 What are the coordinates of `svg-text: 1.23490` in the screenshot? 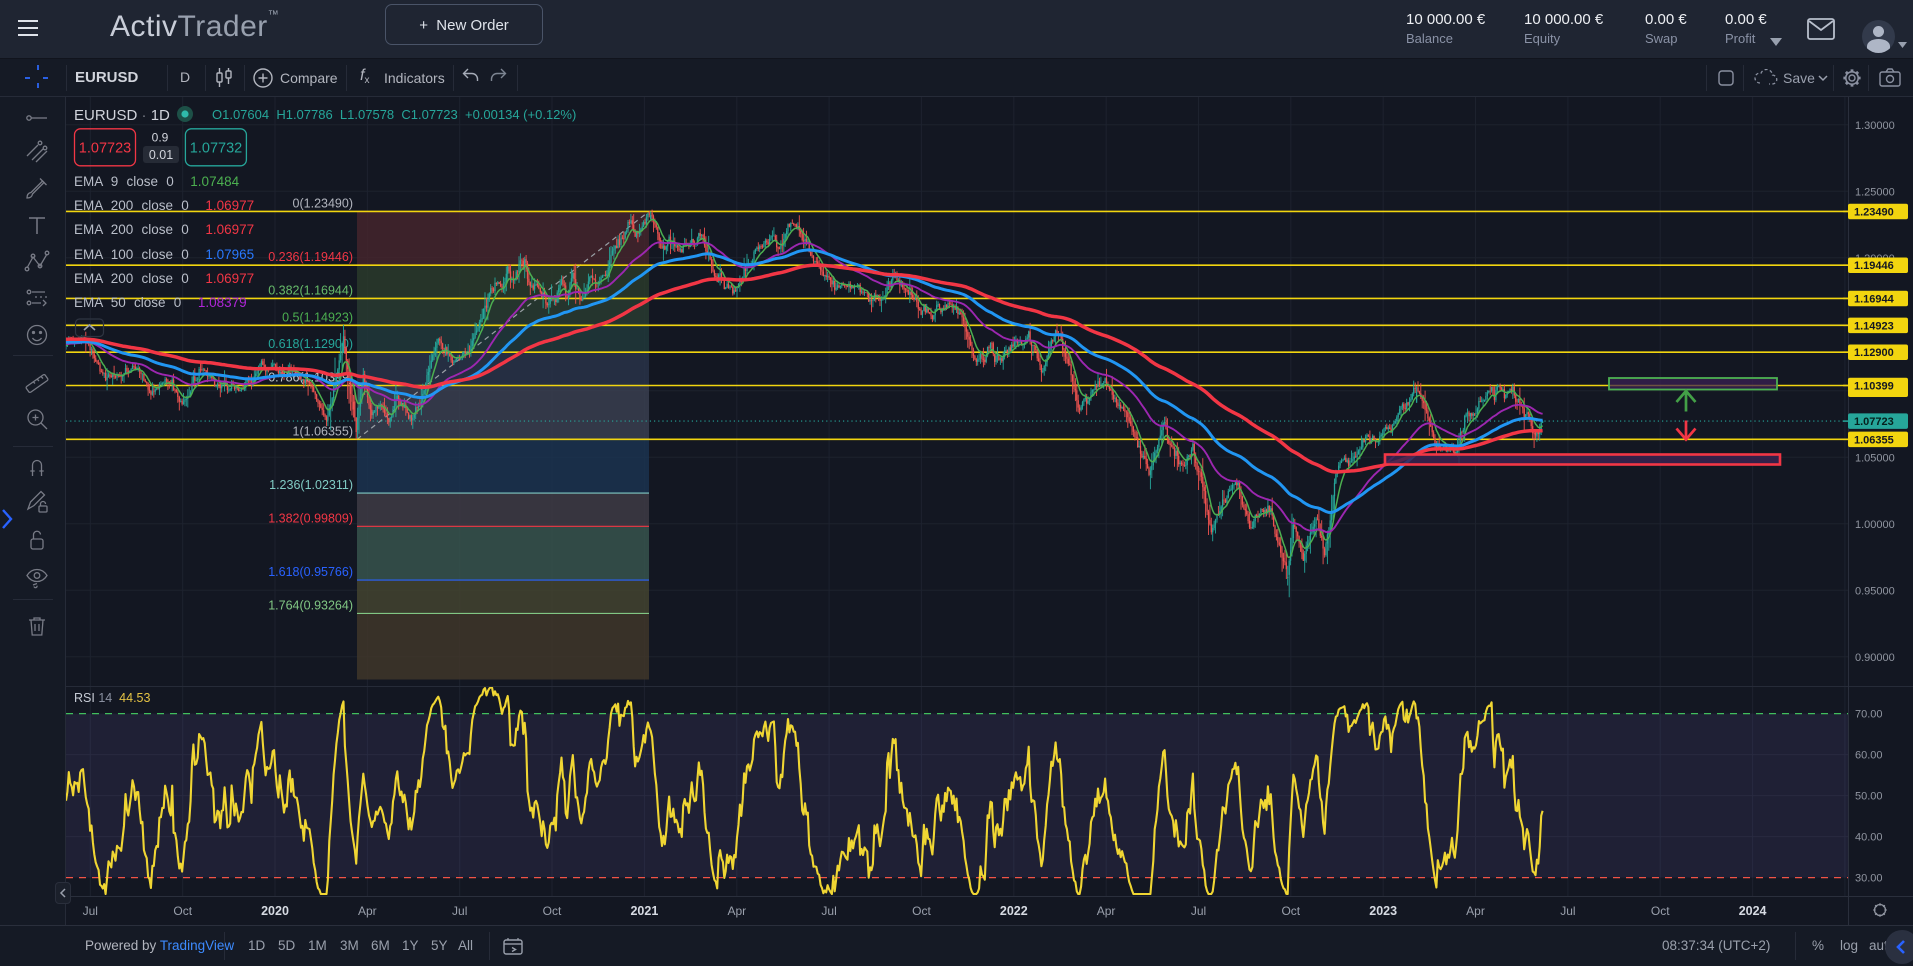 It's located at (1874, 212).